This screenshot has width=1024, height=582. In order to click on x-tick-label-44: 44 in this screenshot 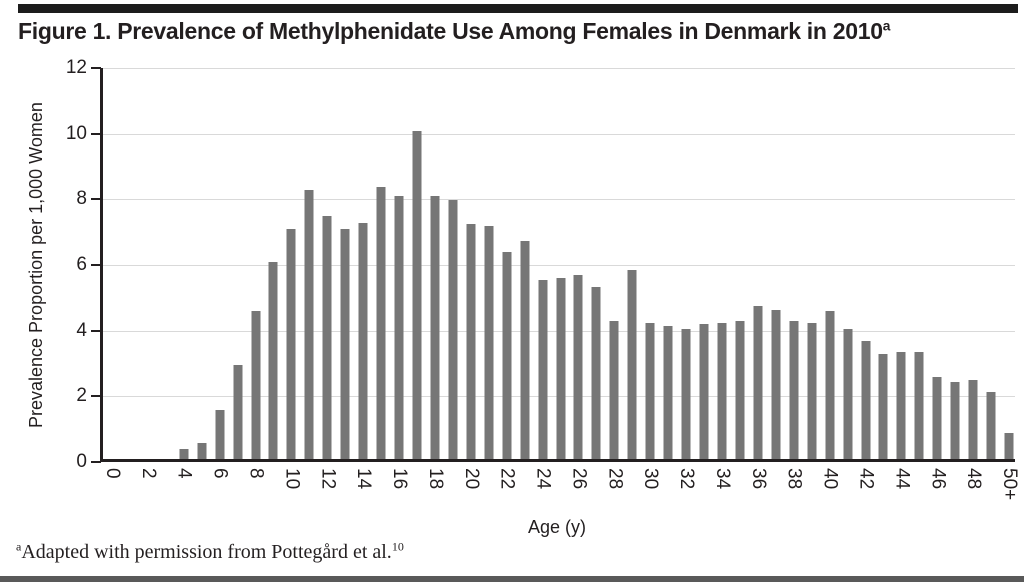, I will do `click(902, 479)`.